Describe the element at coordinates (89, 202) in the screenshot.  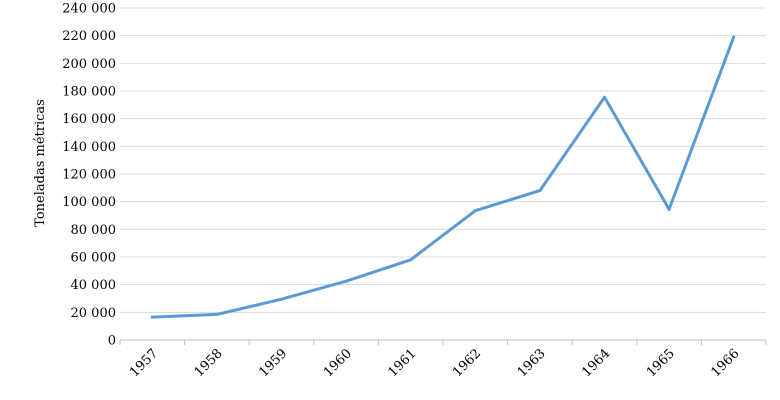
I see `y-tick-label: 100 000` at that location.